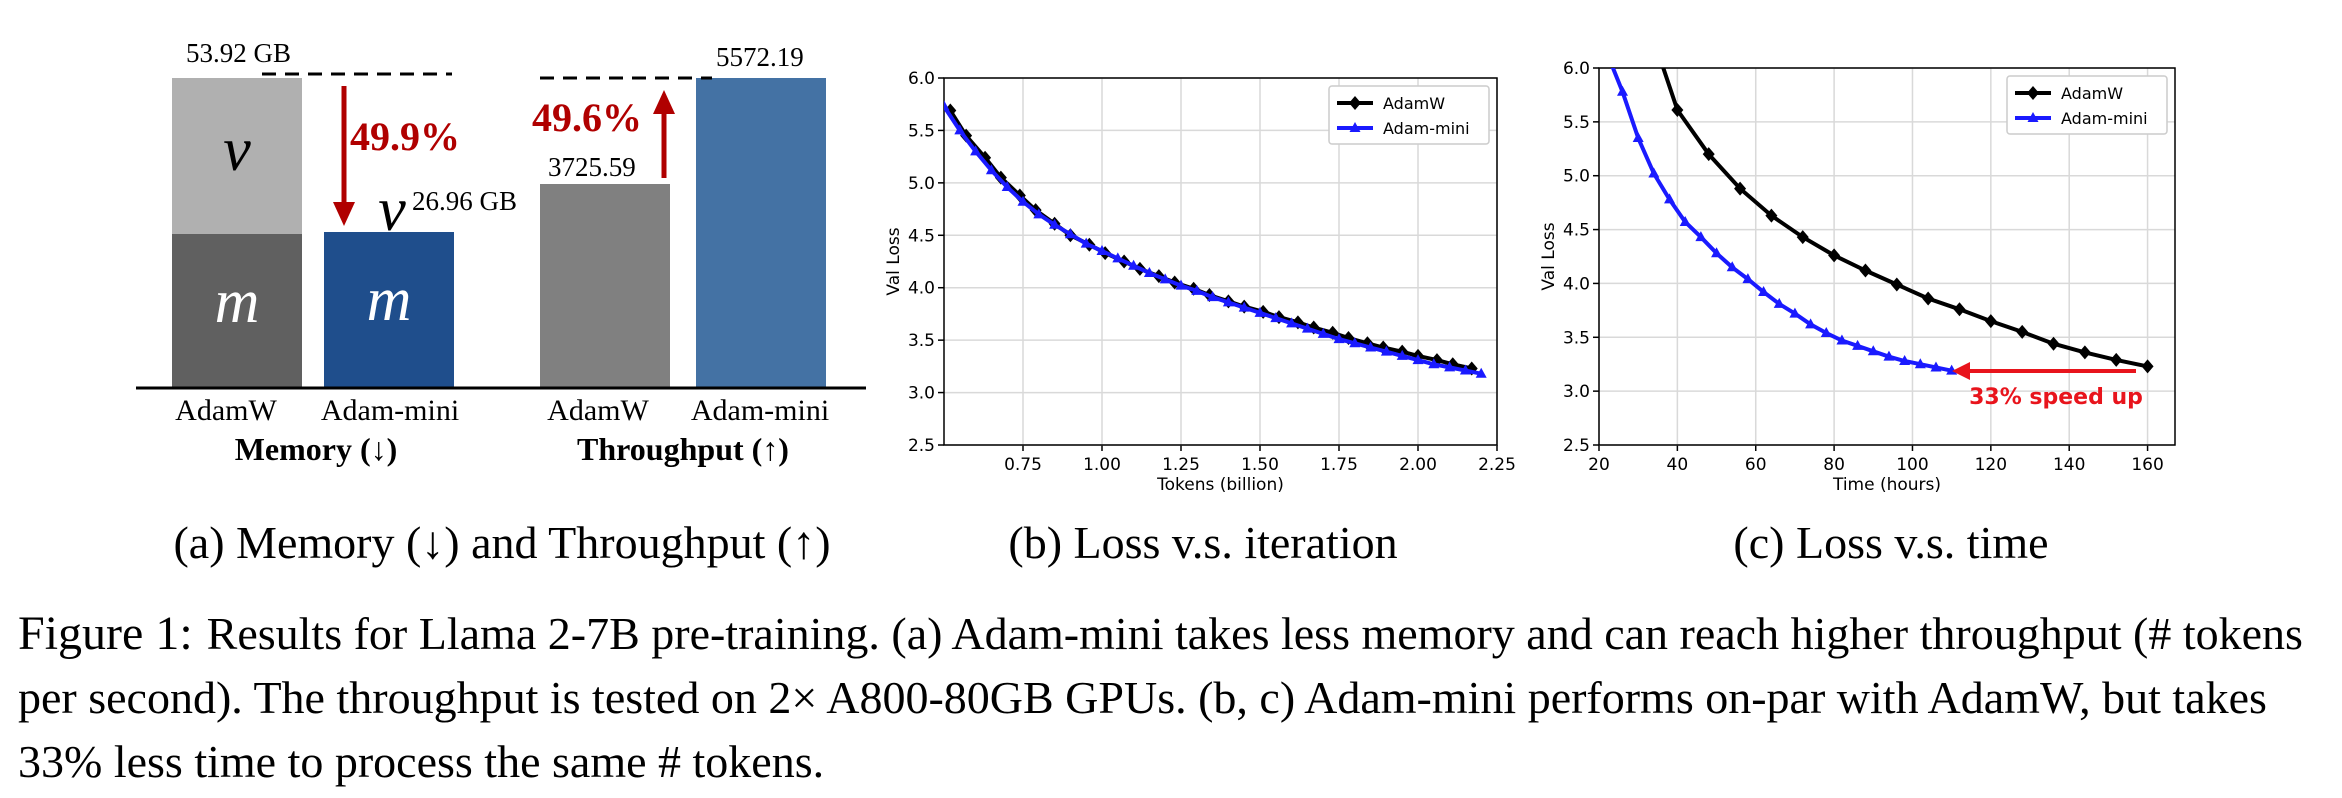 The width and height of the screenshot is (2342, 798). What do you see at coordinates (1260, 465) in the screenshot?
I see `chart-b-x-tick-label: 1.50` at bounding box center [1260, 465].